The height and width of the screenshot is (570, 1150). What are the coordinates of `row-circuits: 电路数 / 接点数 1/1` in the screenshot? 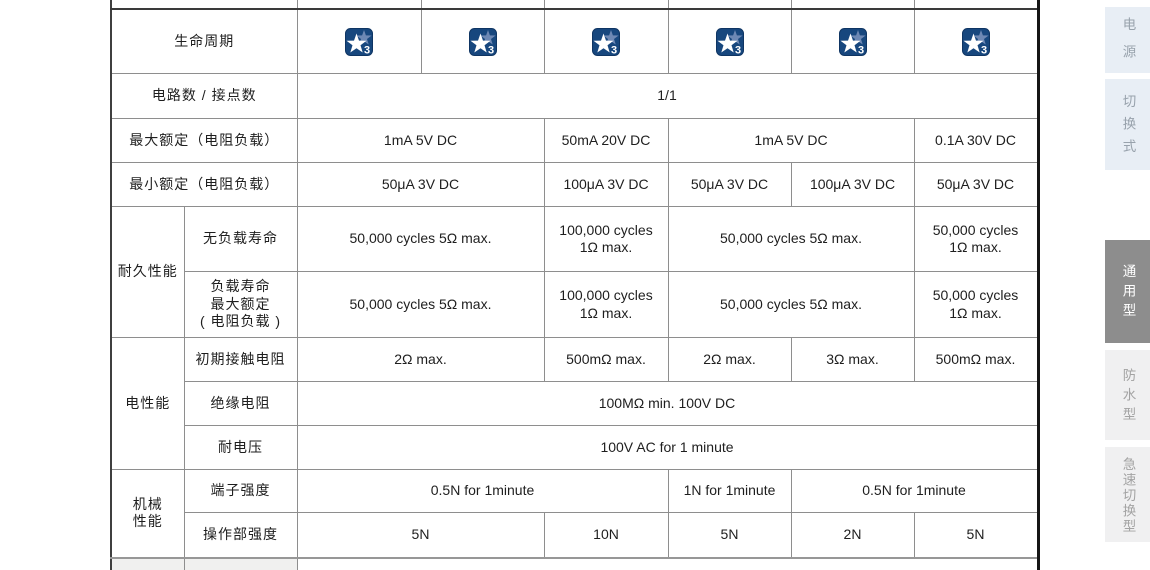 It's located at (574, 96).